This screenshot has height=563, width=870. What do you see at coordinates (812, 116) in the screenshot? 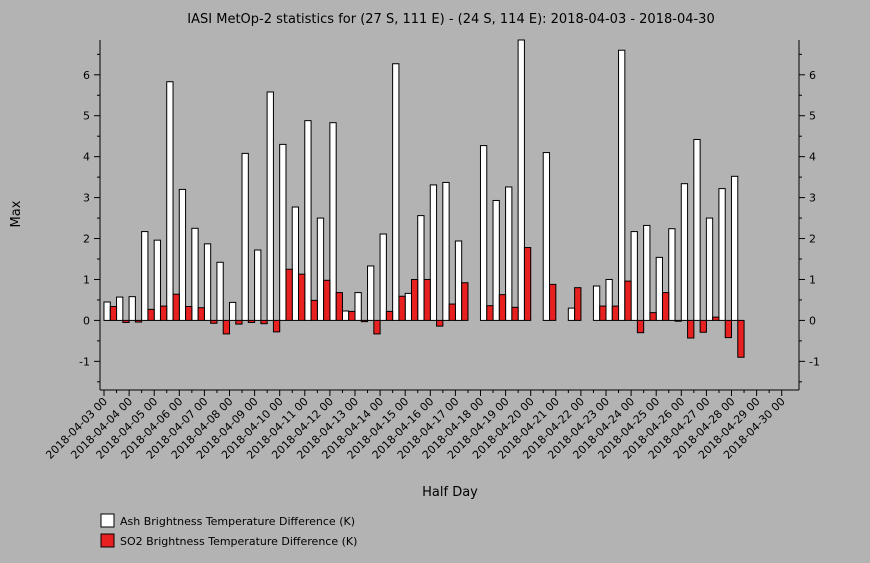
I see `y-tick-label-right: 5` at bounding box center [812, 116].